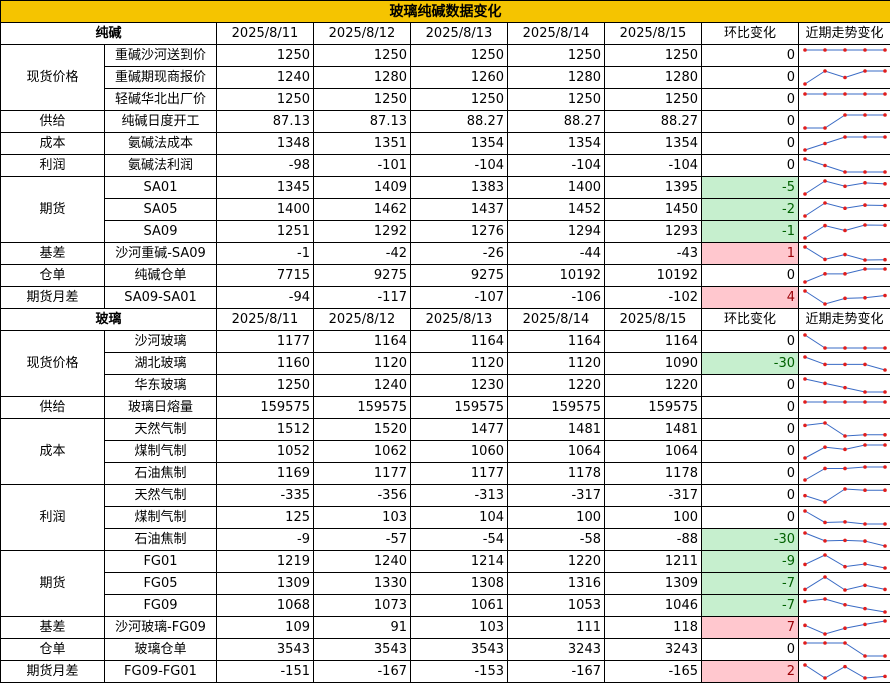 Image resolution: width=890 pixels, height=683 pixels. I want to click on change-cell: -5, so click(750, 188).